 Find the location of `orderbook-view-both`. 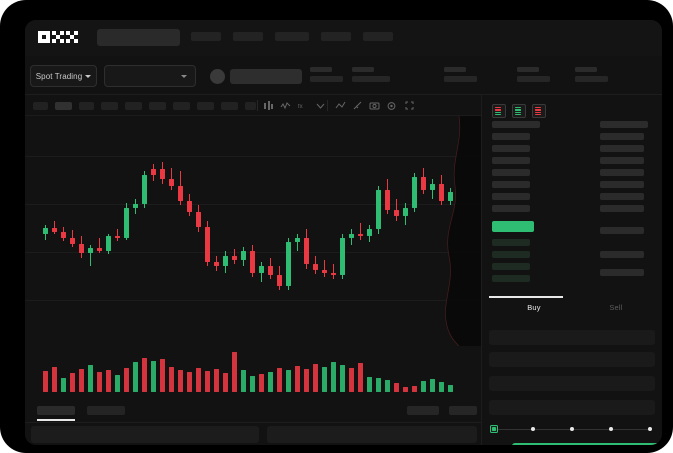

orderbook-view-both is located at coordinates (499, 111).